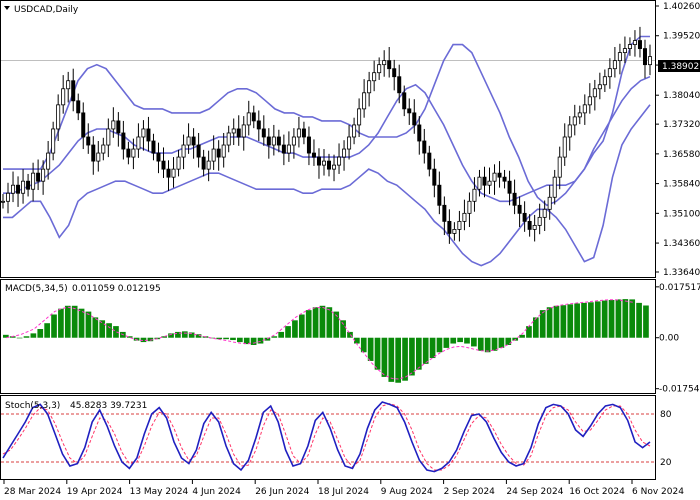 Image resolution: width=700 pixels, height=500 pixels. I want to click on price-axis-label: 1.40260, so click(681, 7).